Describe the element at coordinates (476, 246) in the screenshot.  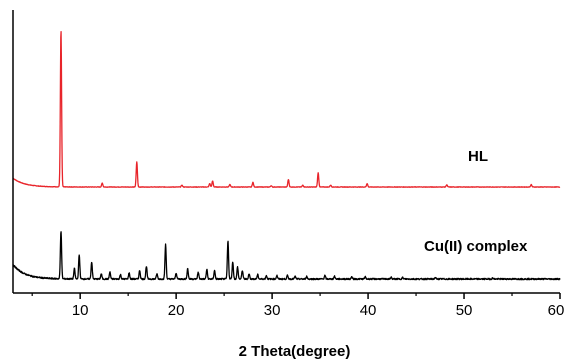
I see `series-label-cu-complex: Cu(II) complex` at that location.